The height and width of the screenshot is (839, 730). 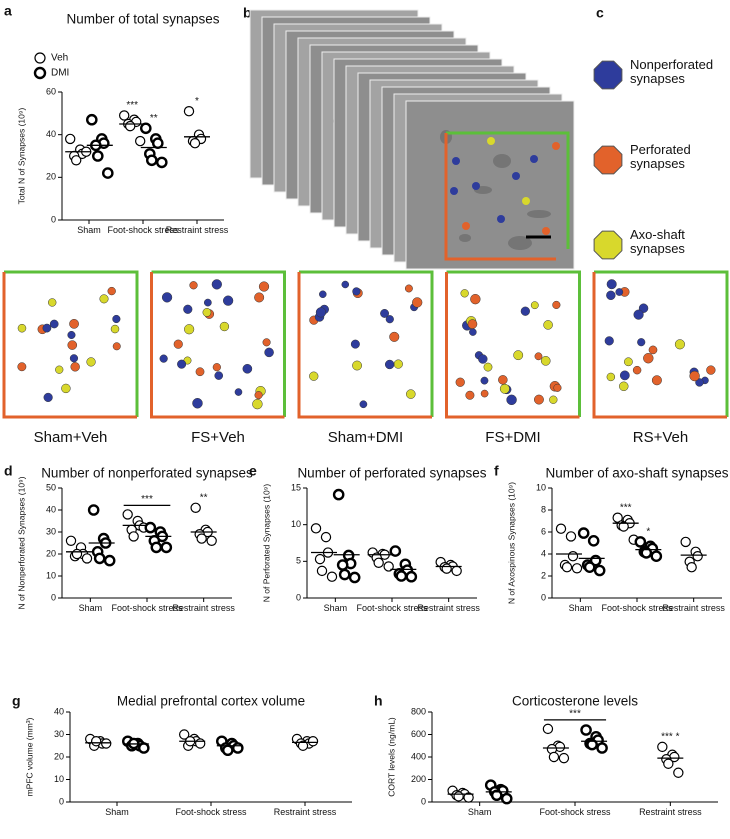 What do you see at coordinates (59, 58) in the screenshot?
I see `legend-label: Veh` at bounding box center [59, 58].